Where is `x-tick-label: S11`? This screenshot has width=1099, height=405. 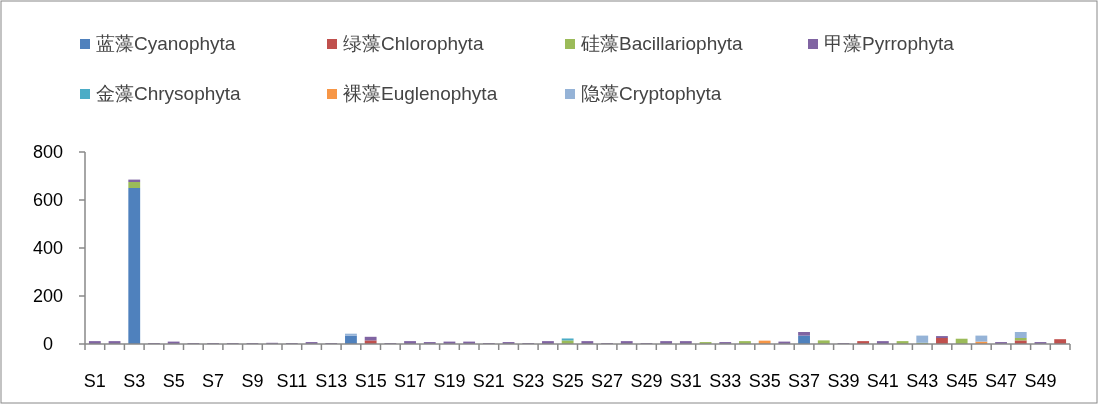
x-tick-label: S11 is located at coordinates (292, 381).